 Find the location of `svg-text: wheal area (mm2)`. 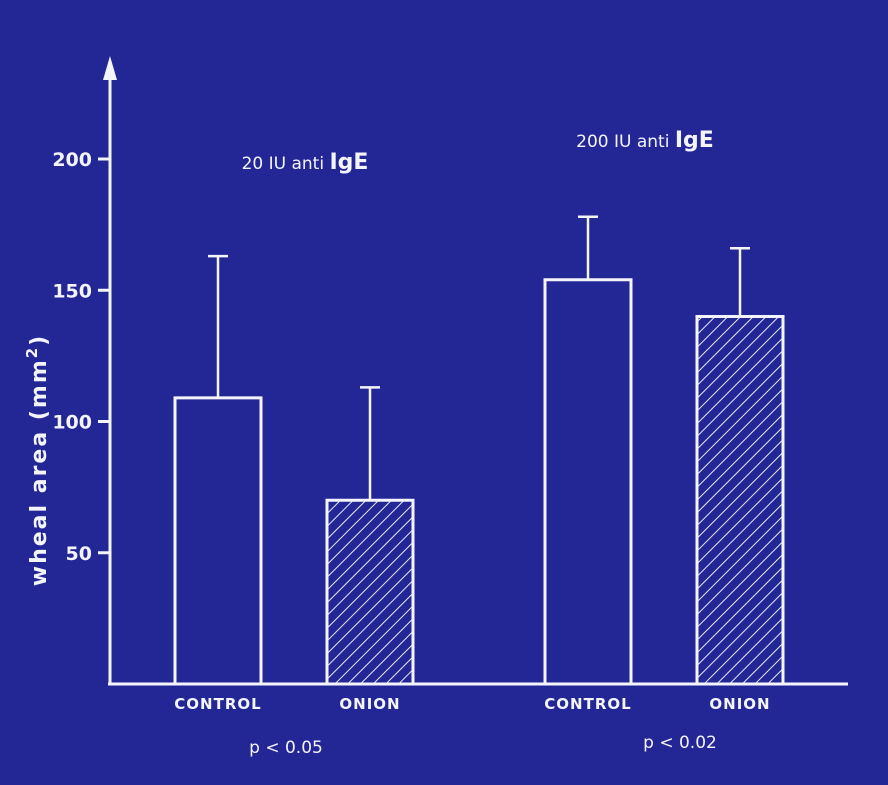

svg-text: wheal area (mm2) is located at coordinates (37, 460).